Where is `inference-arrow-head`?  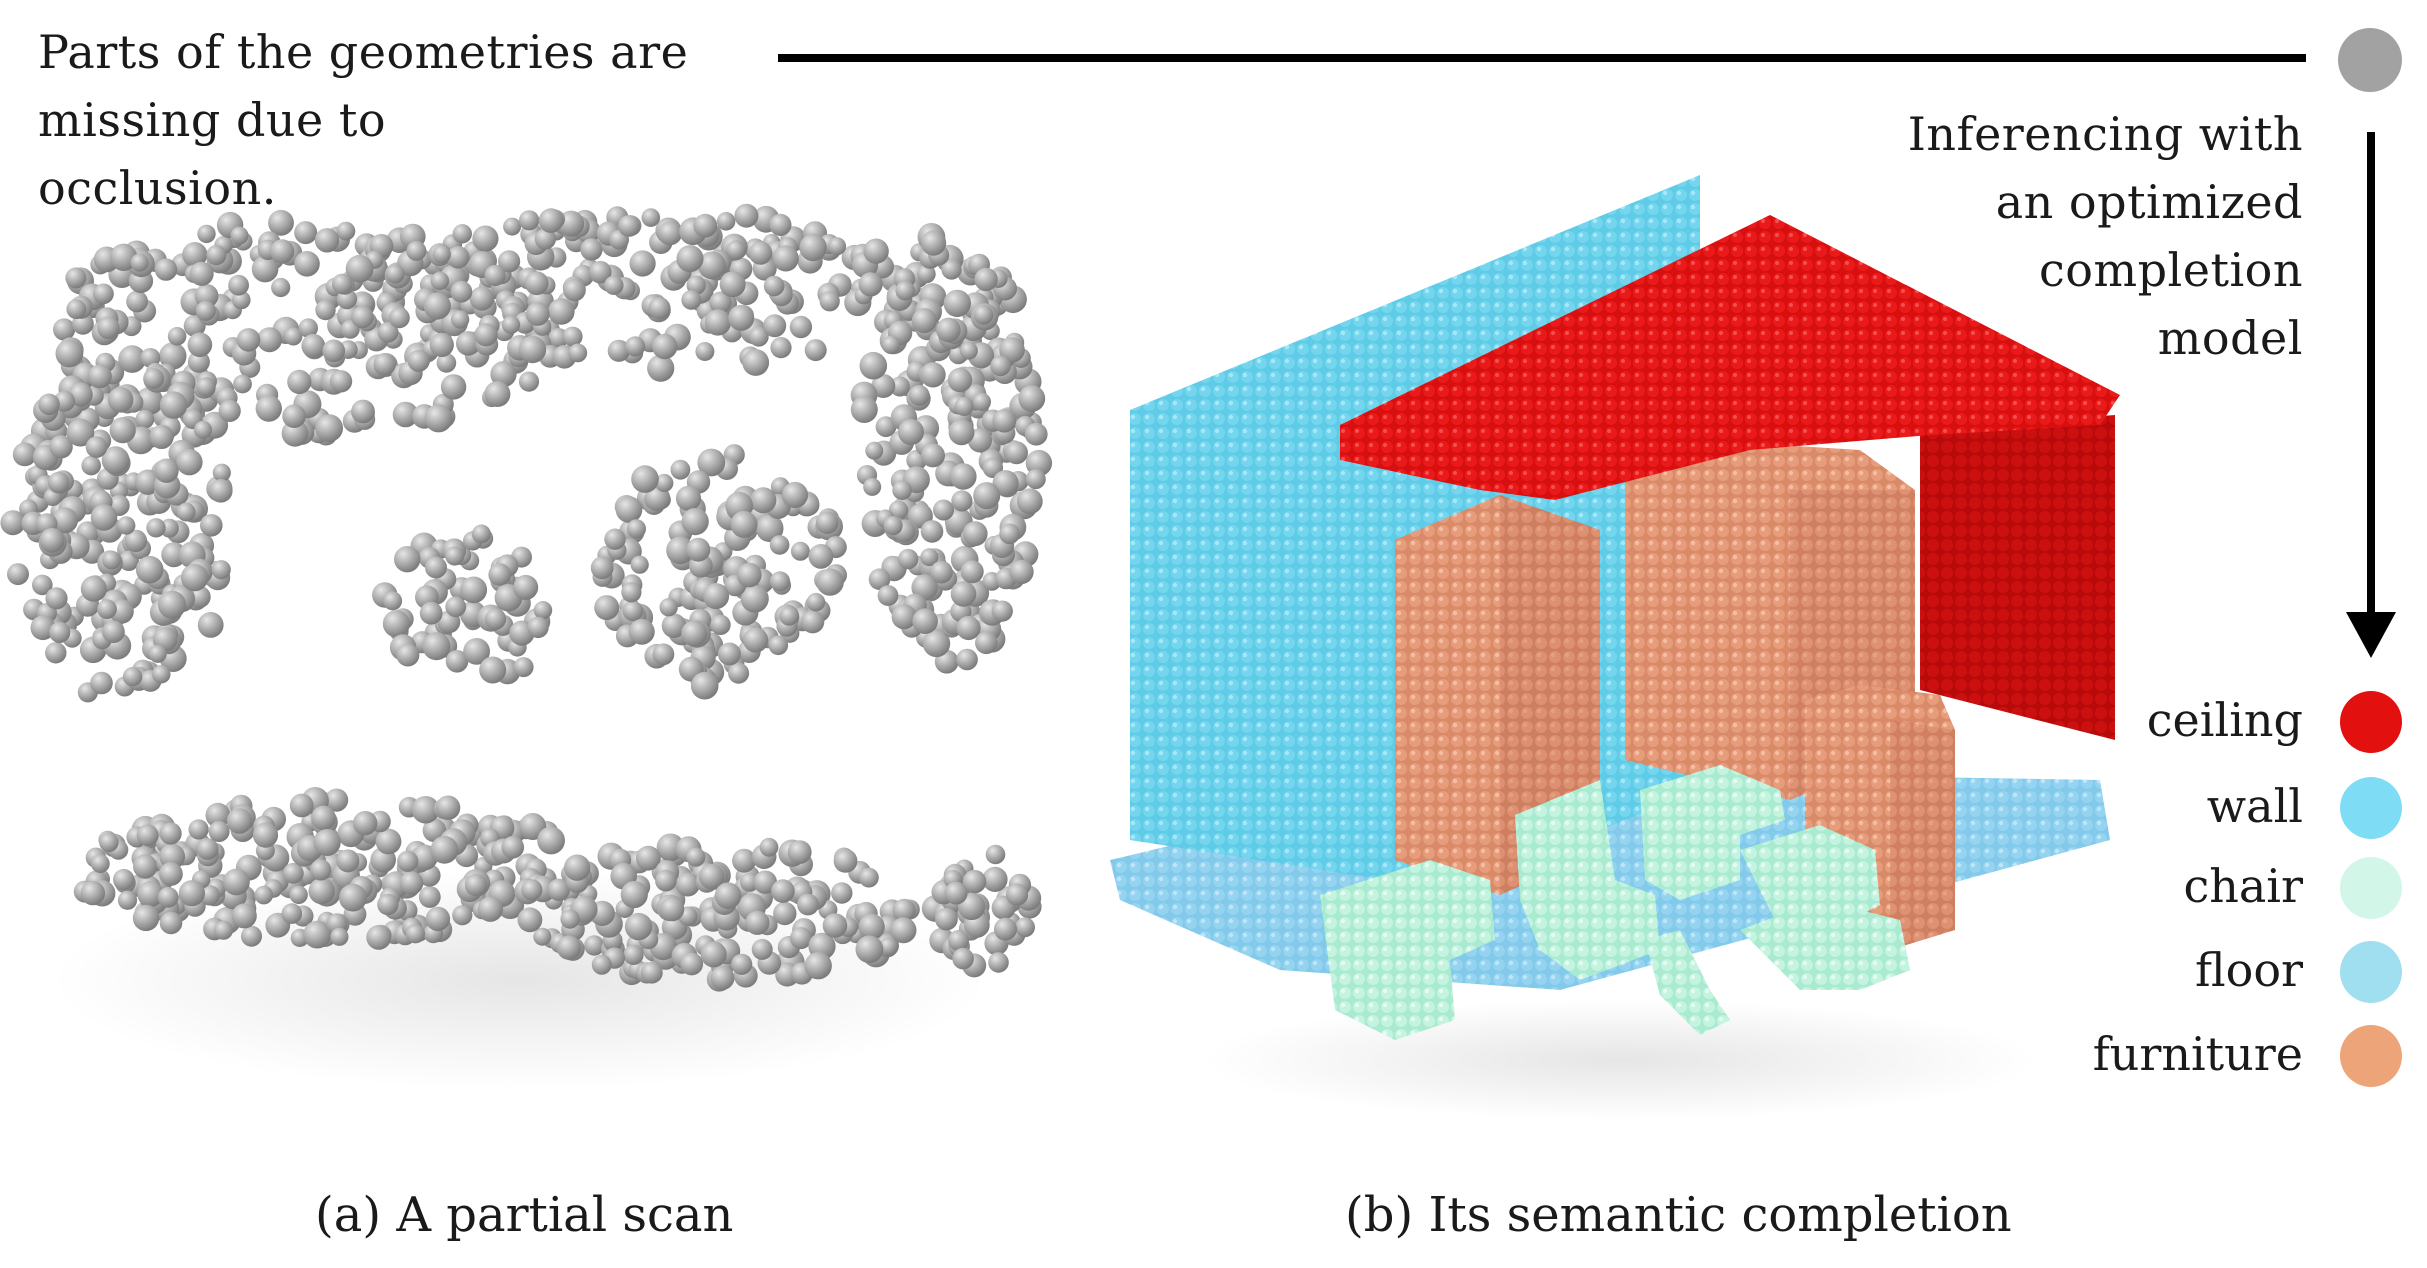
inference-arrow-head is located at coordinates (2371, 635).